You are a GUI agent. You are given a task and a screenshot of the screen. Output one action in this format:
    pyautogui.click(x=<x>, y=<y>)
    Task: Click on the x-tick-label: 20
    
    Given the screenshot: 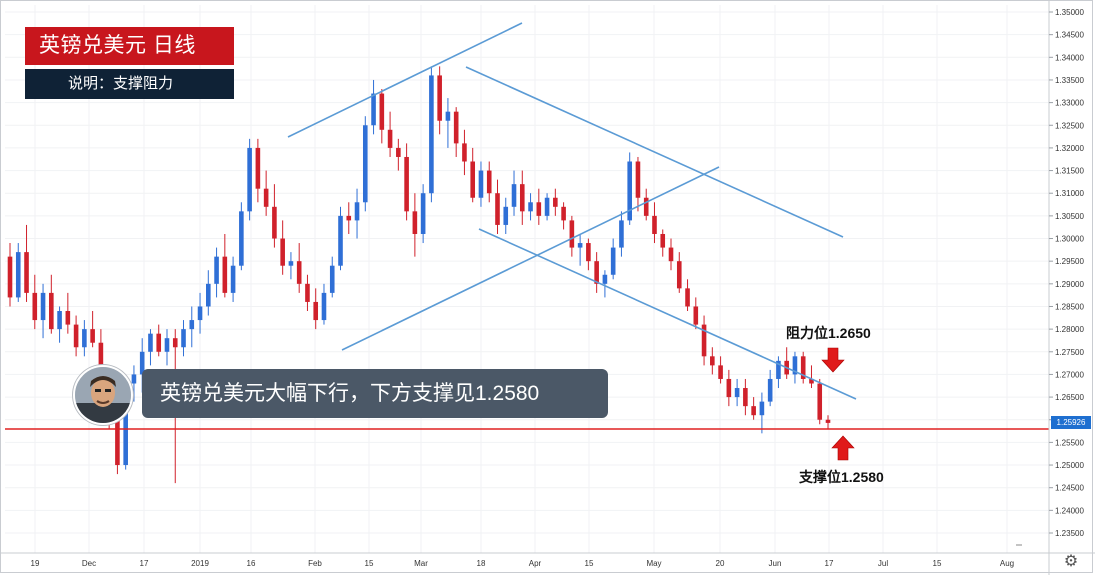 What is the action you would take?
    pyautogui.click(x=720, y=563)
    